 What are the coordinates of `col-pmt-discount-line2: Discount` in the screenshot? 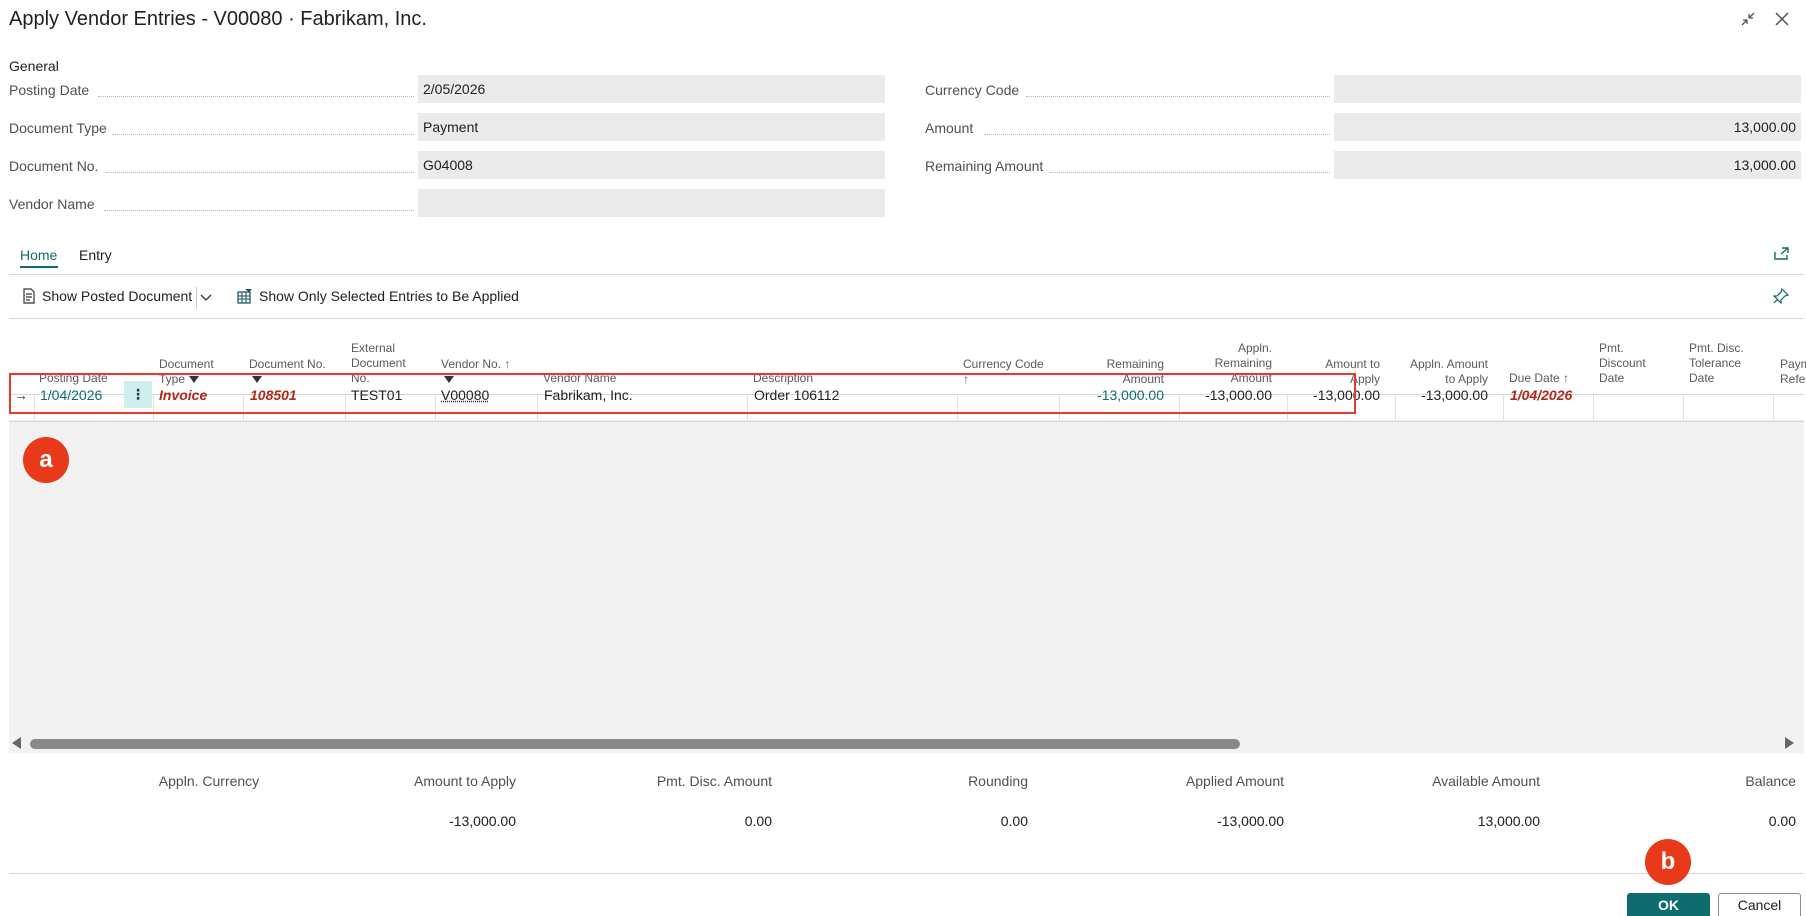 It's located at (1622, 363).